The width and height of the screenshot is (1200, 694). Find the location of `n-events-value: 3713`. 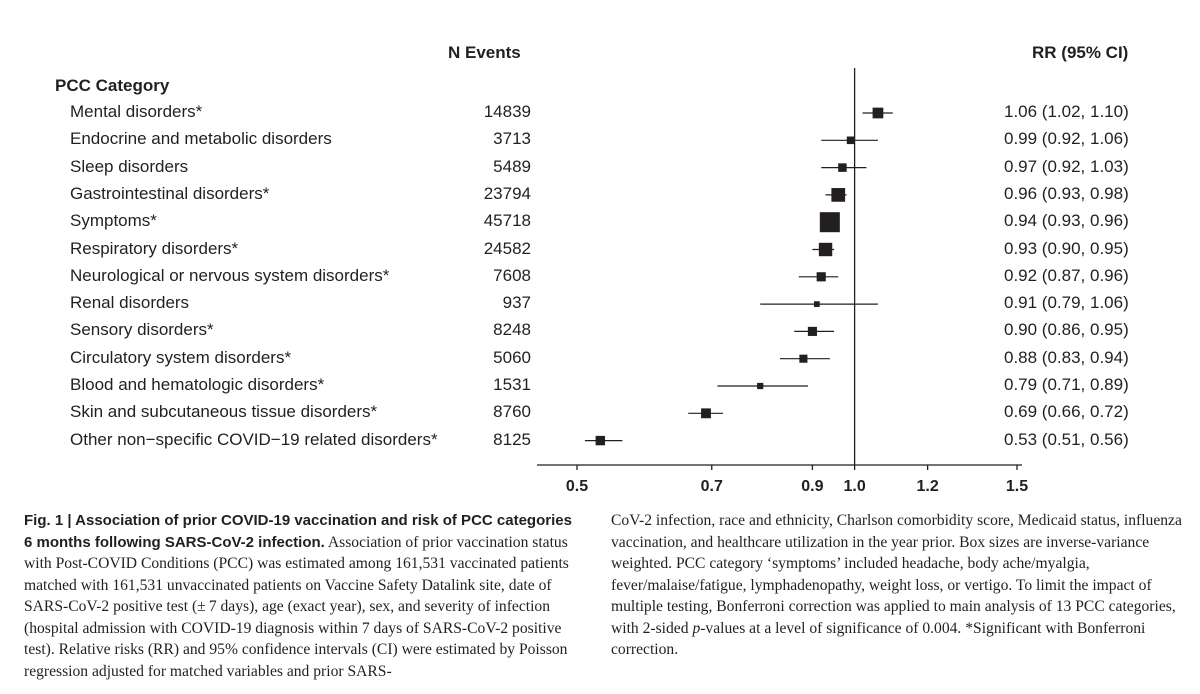

n-events-value: 3713 is located at coordinates (512, 139).